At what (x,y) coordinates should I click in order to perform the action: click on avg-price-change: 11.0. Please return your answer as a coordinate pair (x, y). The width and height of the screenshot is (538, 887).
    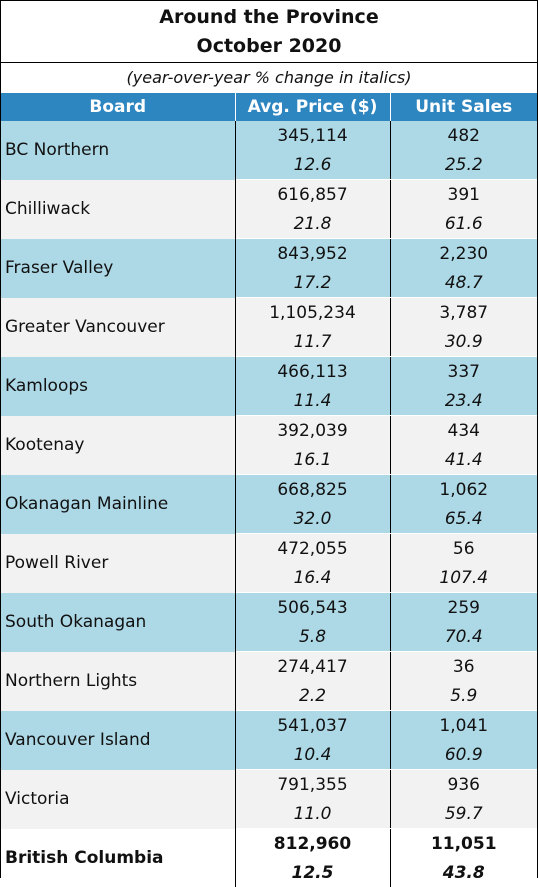
    Looking at the image, I should click on (312, 814).